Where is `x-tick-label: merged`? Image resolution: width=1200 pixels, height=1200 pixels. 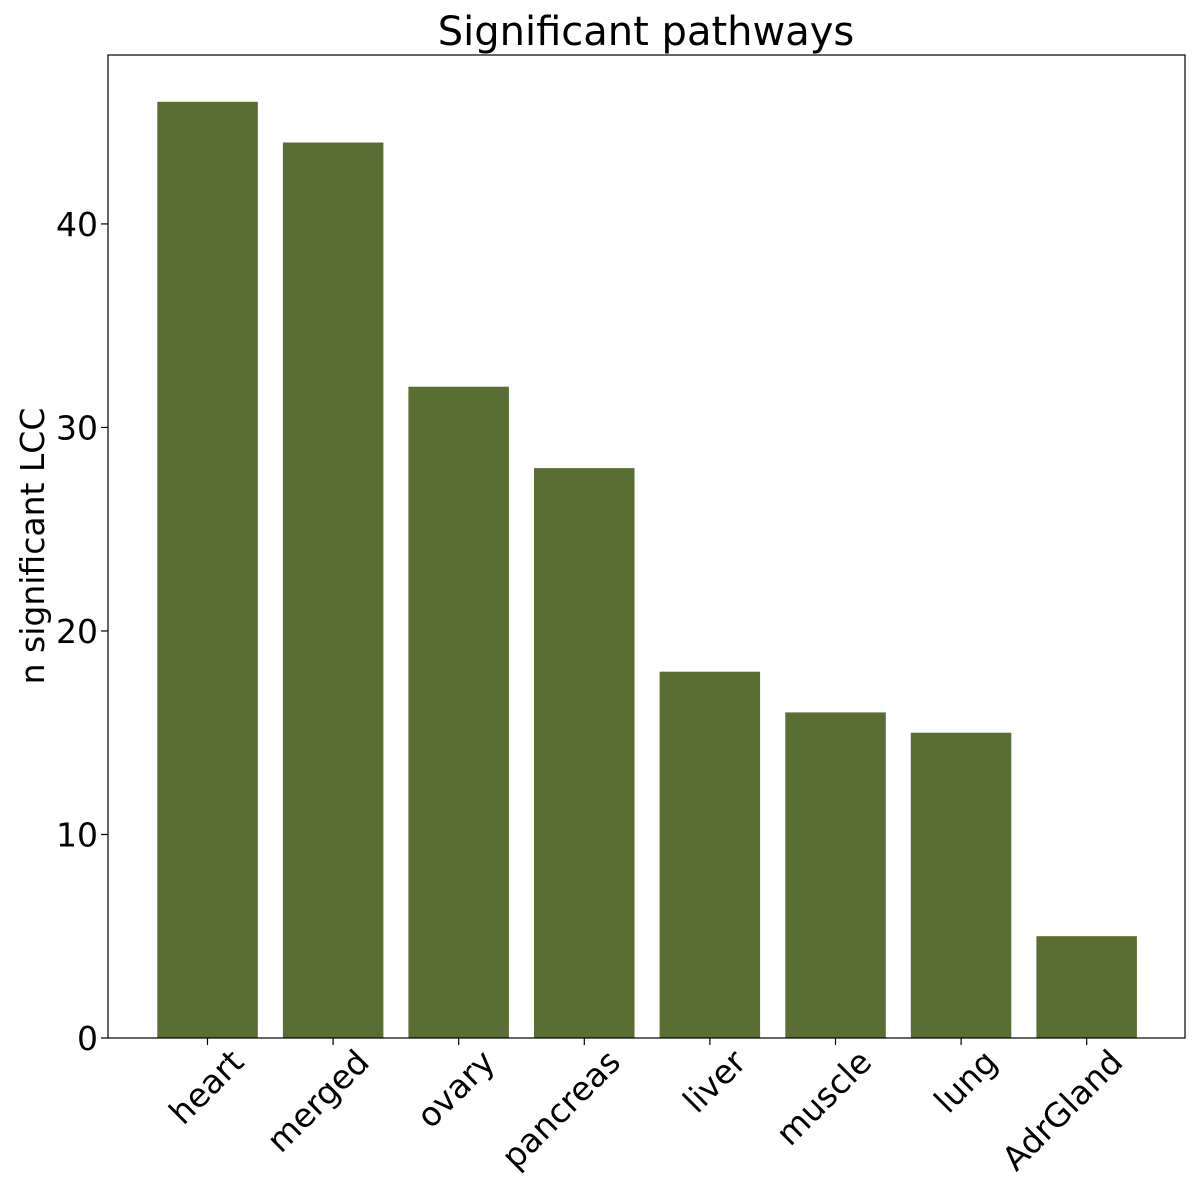 x-tick-label: merged is located at coordinates (318, 1101).